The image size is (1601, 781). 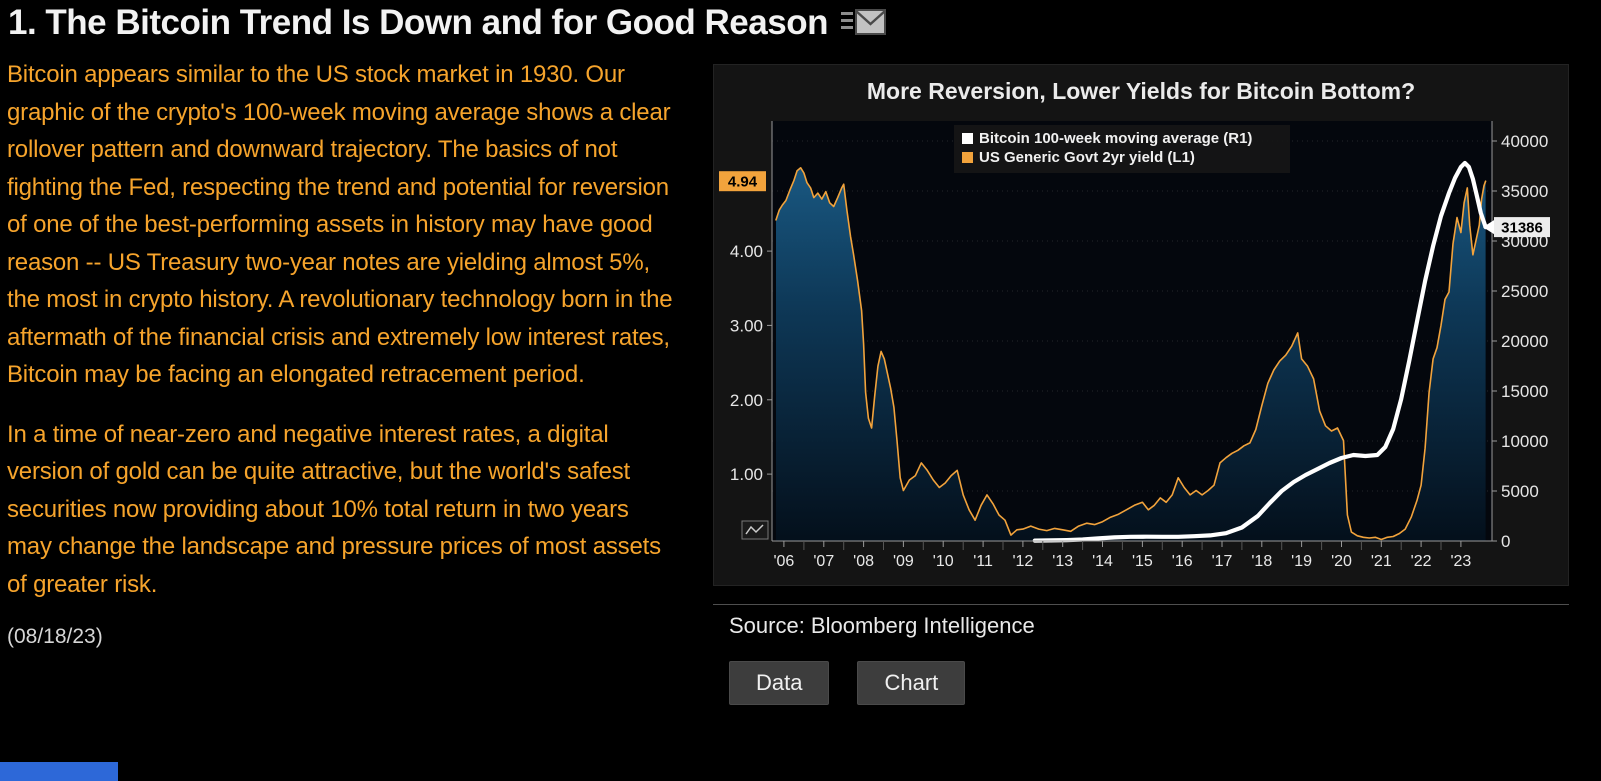 I want to click on svg-text: '12, so click(x=1022, y=561).